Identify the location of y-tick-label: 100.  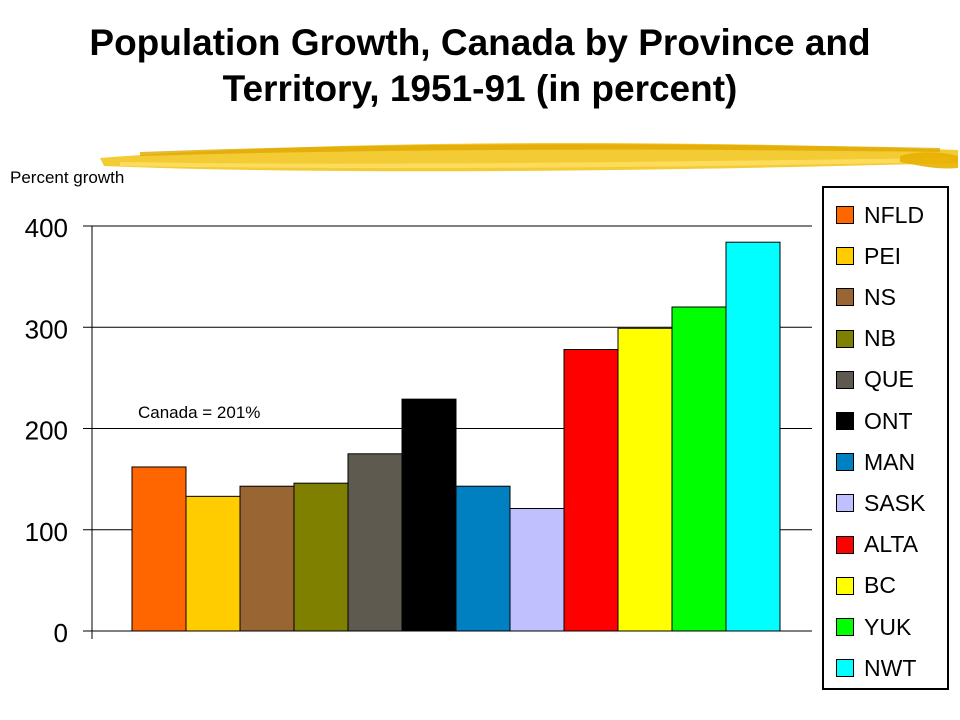
(46, 532).